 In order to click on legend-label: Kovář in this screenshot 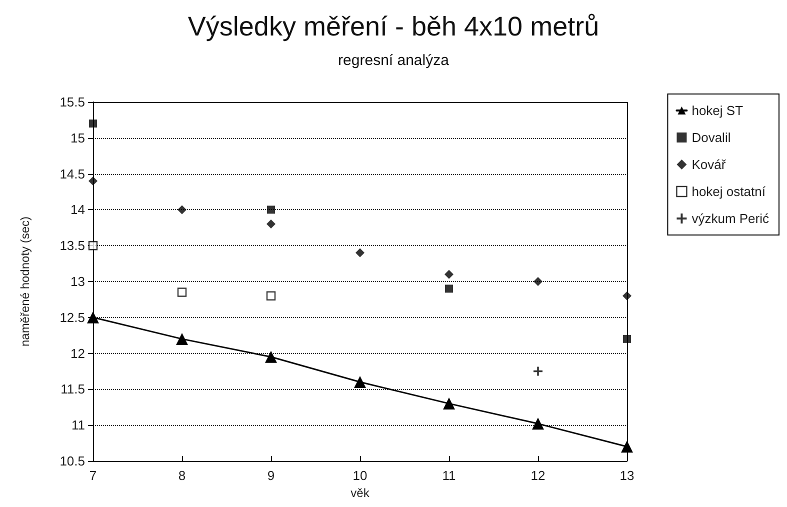, I will do `click(709, 164)`.